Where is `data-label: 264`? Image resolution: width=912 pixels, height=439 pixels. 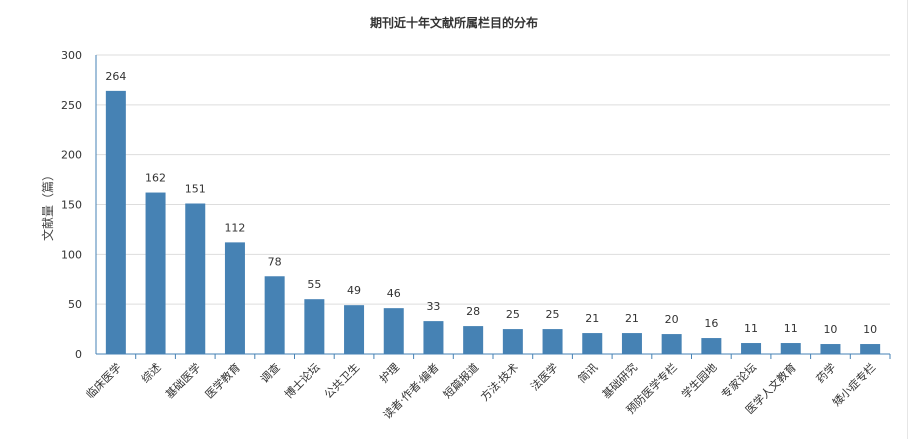 data-label: 264 is located at coordinates (115, 76).